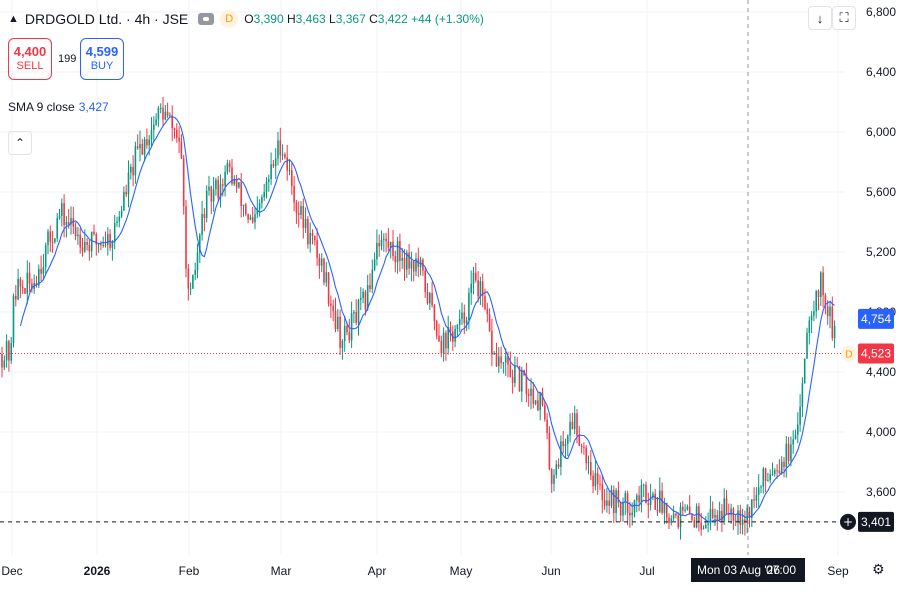 The width and height of the screenshot is (900, 600). I want to click on symbol-title: DRDGOLD Ltd. · 4h · JSE, so click(106, 19).